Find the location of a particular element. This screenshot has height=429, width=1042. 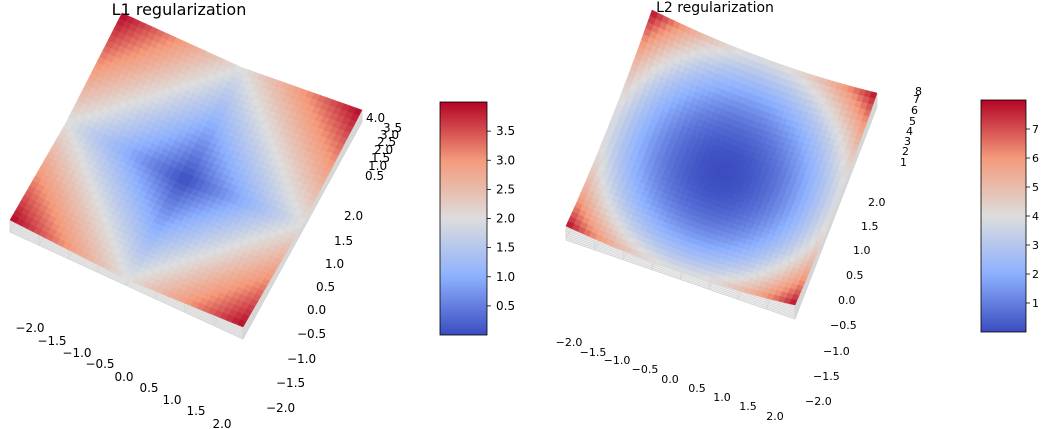

l2-colorbar-gradient is located at coordinates (1003, 216).